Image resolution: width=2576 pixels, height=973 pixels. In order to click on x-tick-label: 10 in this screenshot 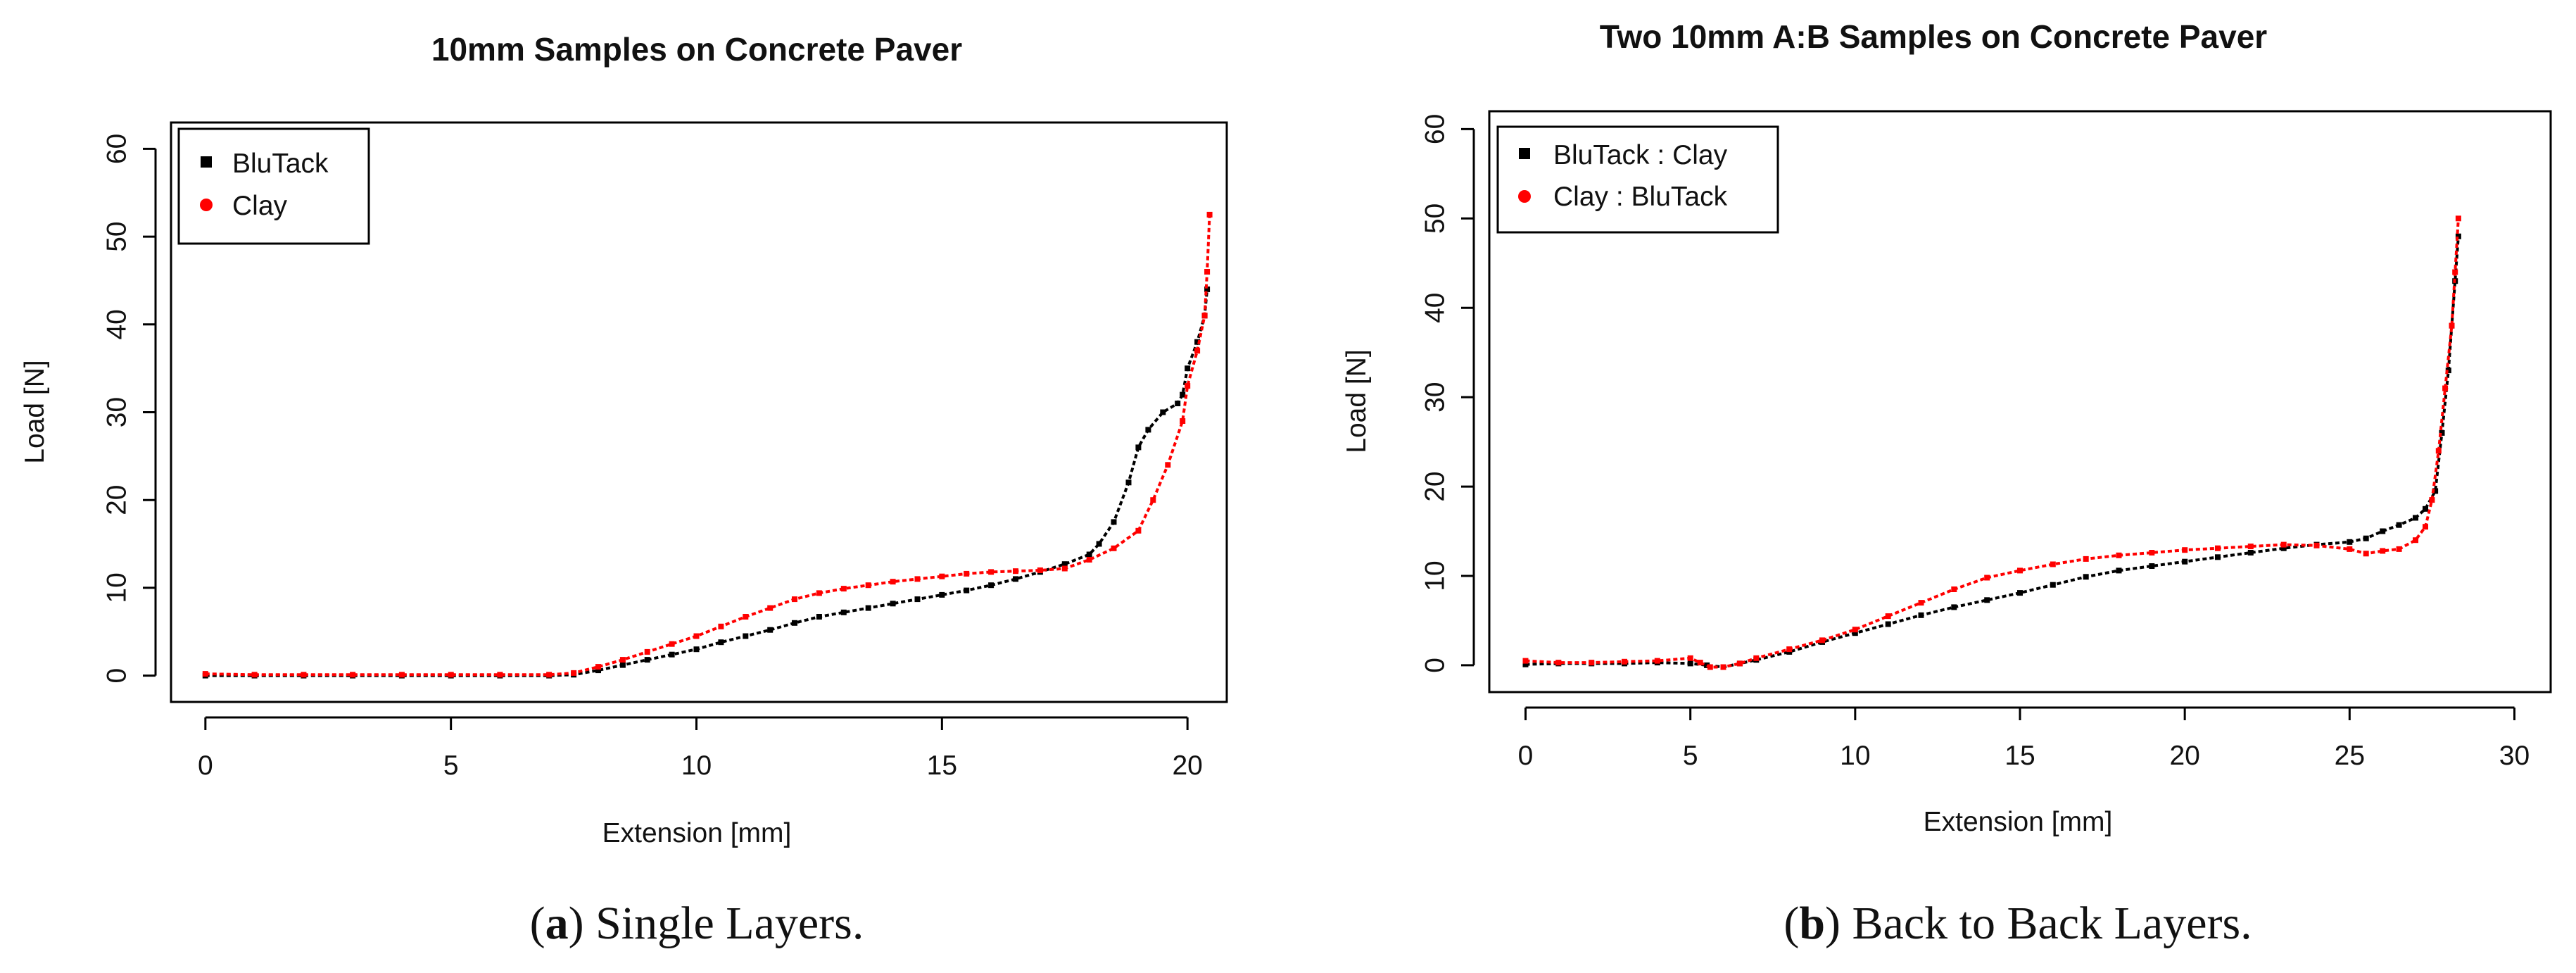, I will do `click(1855, 756)`.